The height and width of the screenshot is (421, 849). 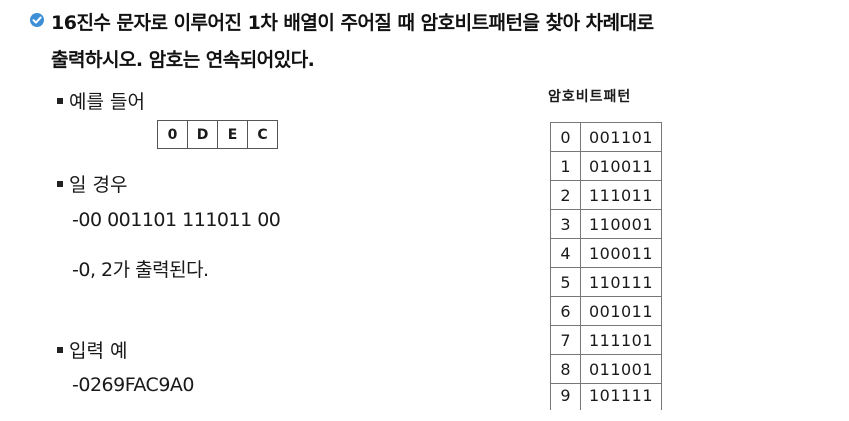 I want to click on digit-cell: 5, so click(x=565, y=282).